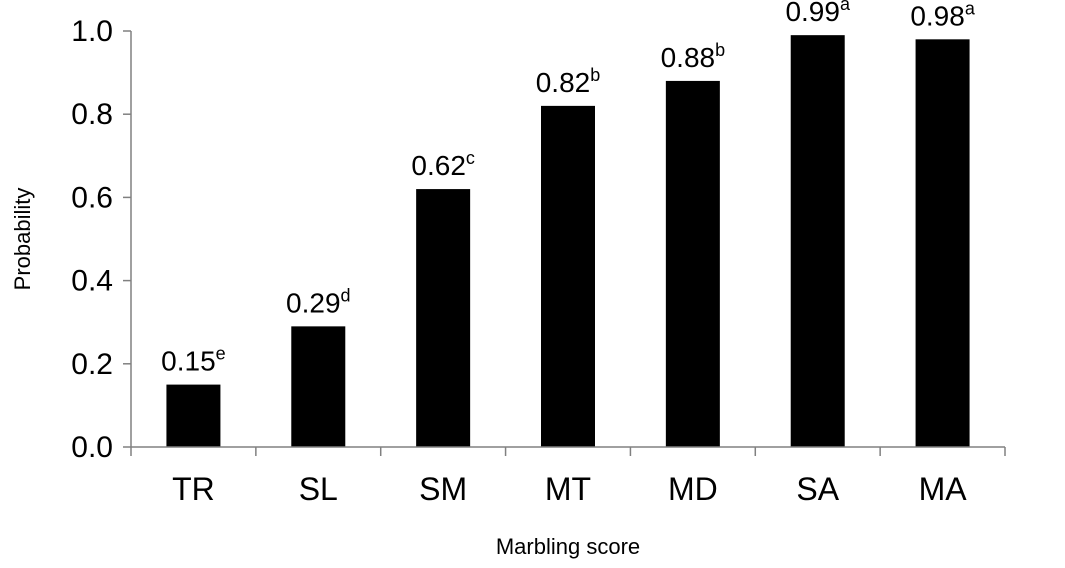 The height and width of the screenshot is (568, 1065). I want to click on data-label-sa: 0.99a, so click(818, 13).